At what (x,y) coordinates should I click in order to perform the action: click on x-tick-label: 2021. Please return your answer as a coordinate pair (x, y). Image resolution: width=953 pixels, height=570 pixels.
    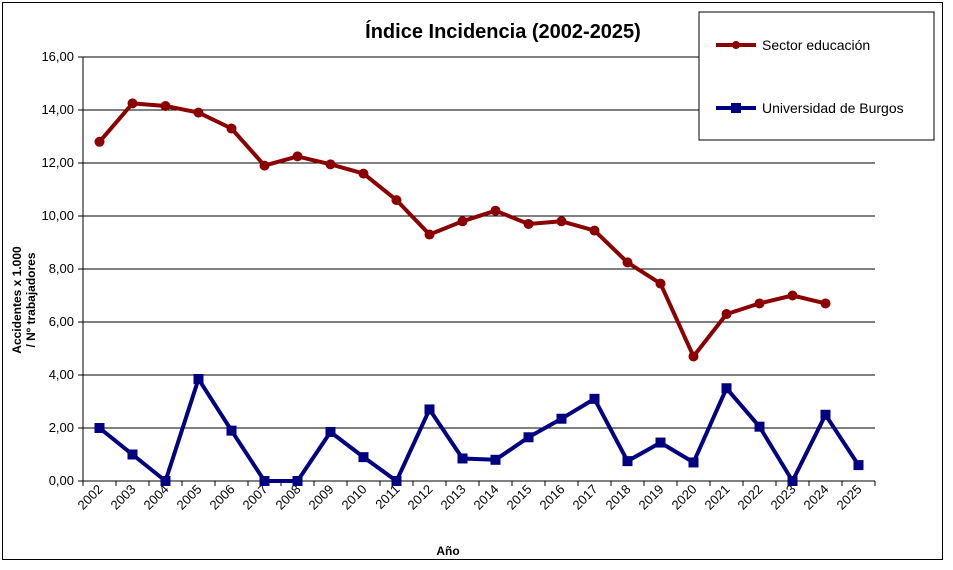
    Looking at the image, I should click on (717, 497).